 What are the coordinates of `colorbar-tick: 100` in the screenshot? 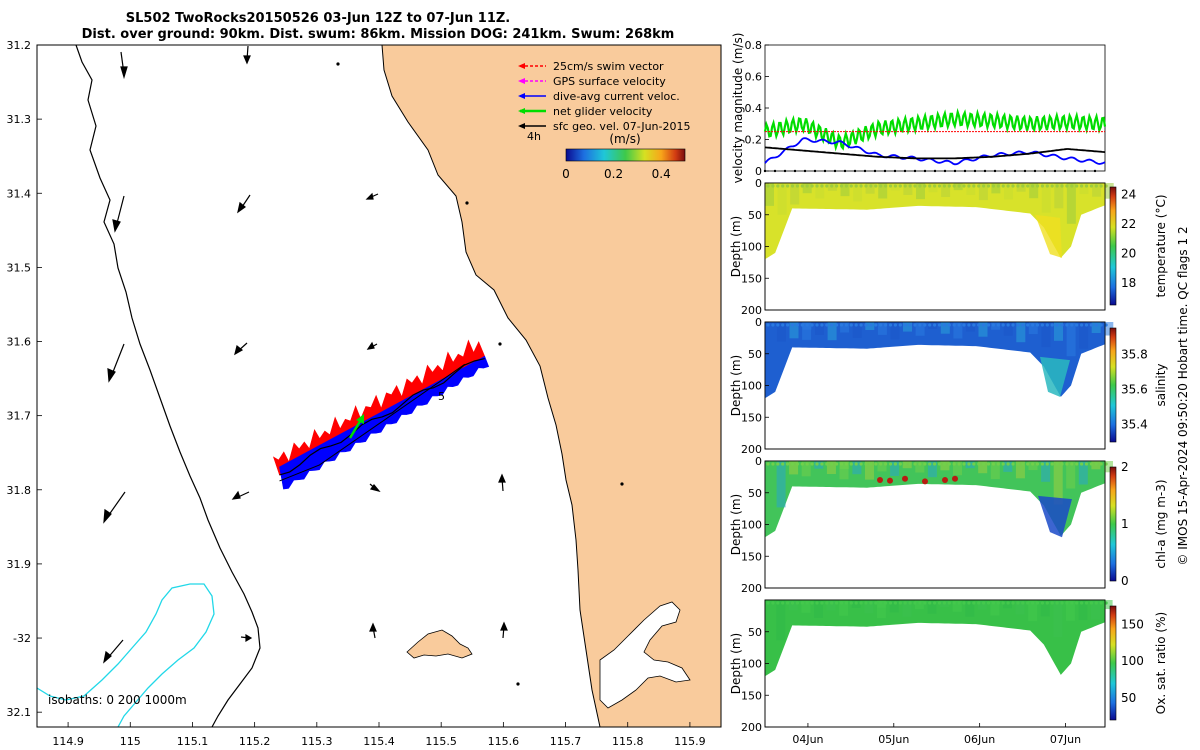 It's located at (1132, 661).